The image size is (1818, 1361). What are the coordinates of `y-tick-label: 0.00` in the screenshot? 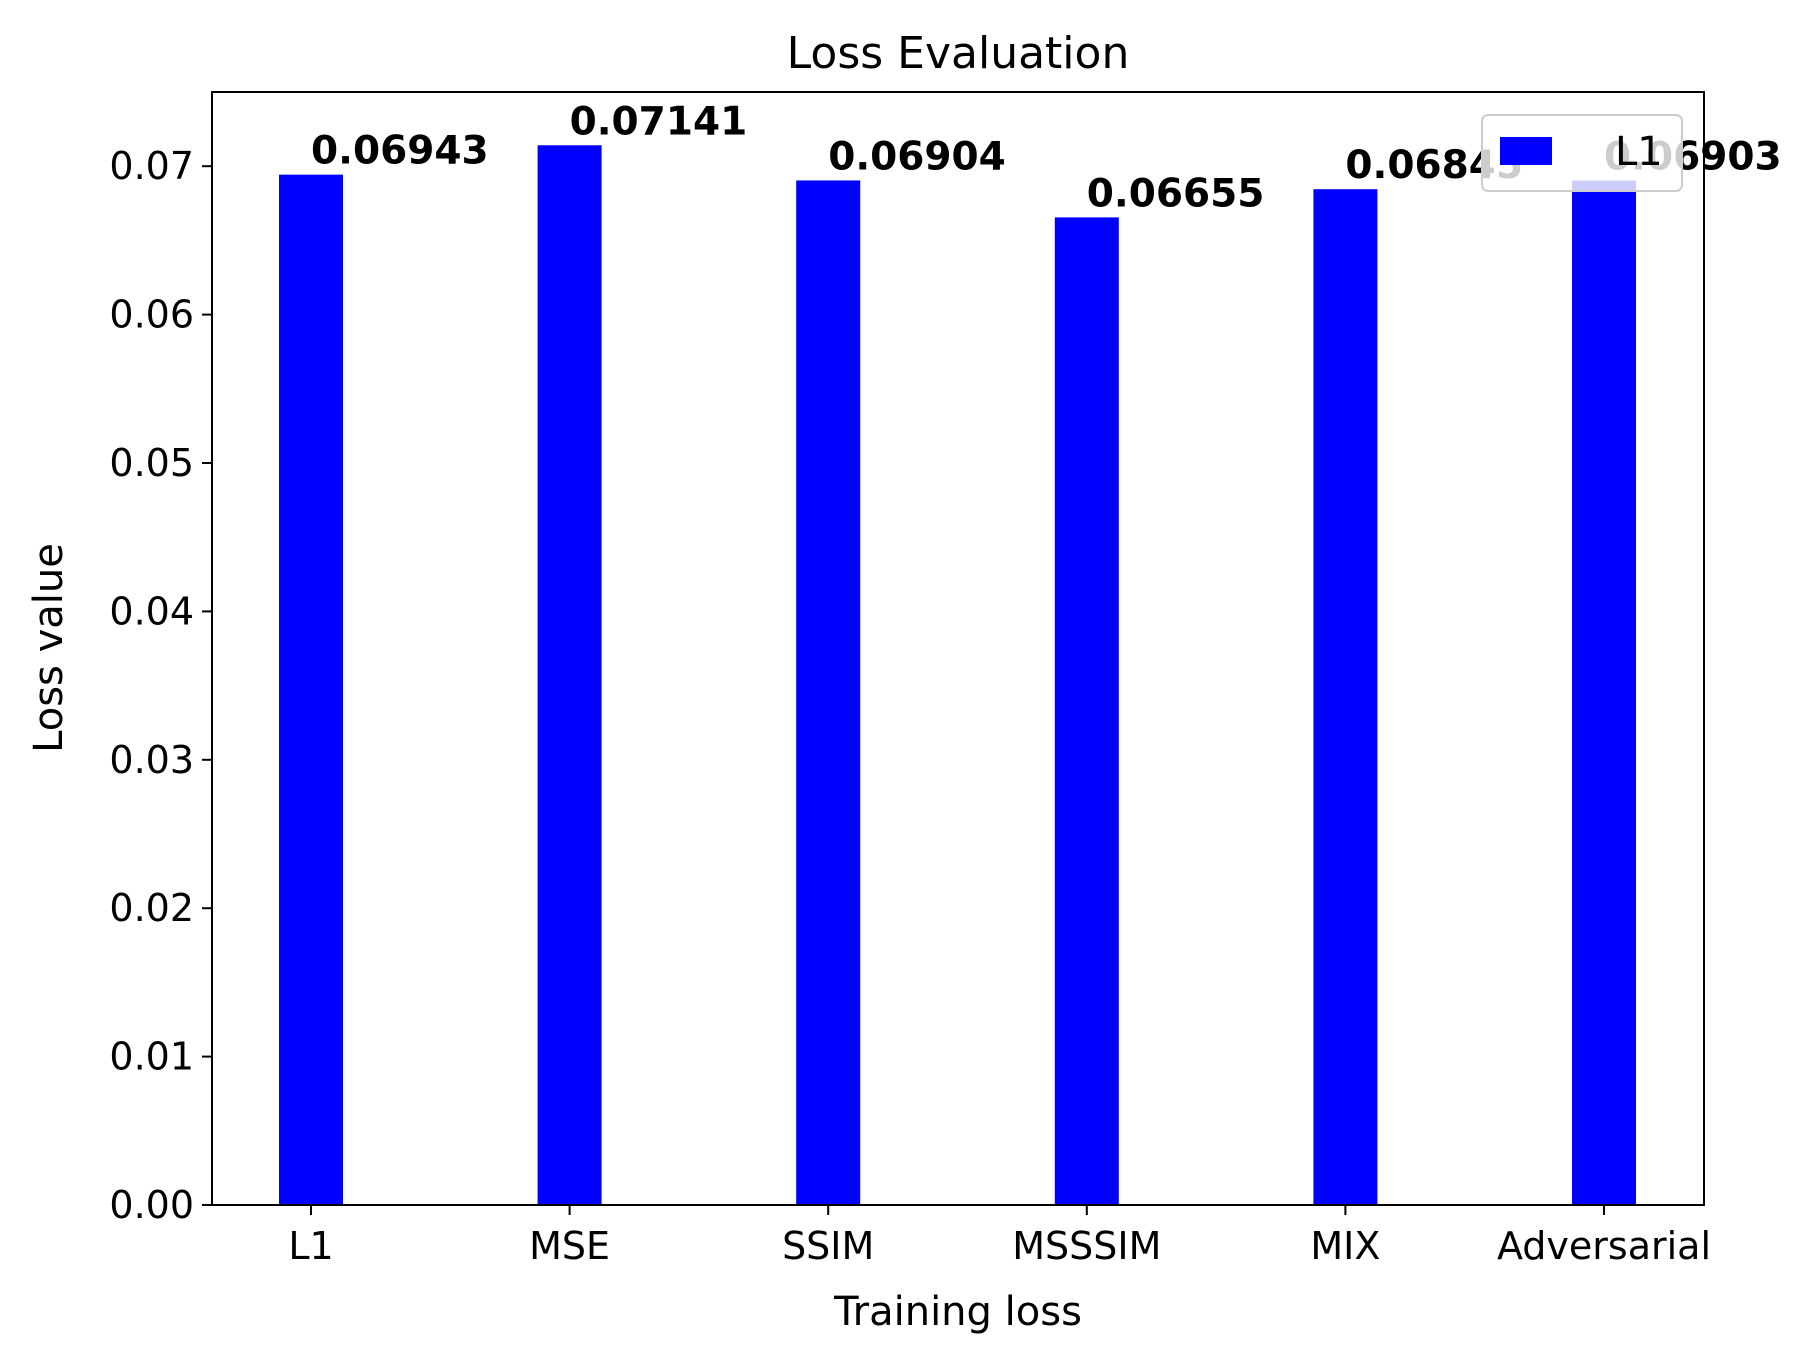 It's located at (151, 1205).